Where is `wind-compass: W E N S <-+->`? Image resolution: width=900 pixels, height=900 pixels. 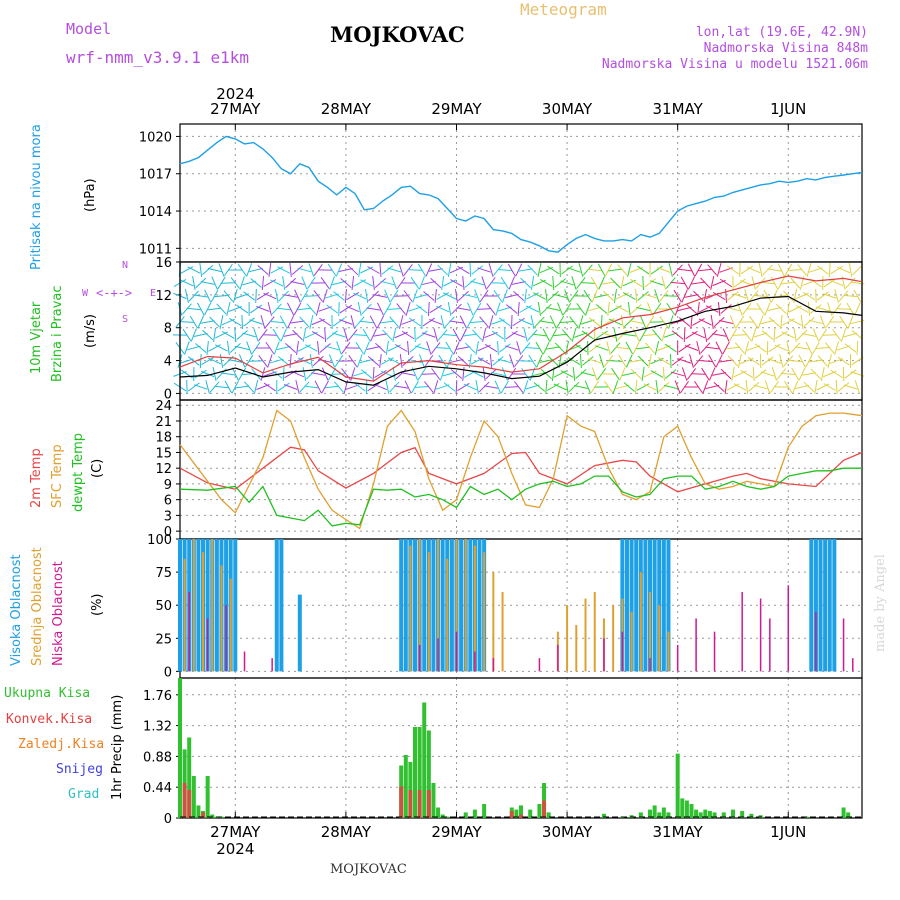
wind-compass: W E N S <-+-> is located at coordinates (122, 292).